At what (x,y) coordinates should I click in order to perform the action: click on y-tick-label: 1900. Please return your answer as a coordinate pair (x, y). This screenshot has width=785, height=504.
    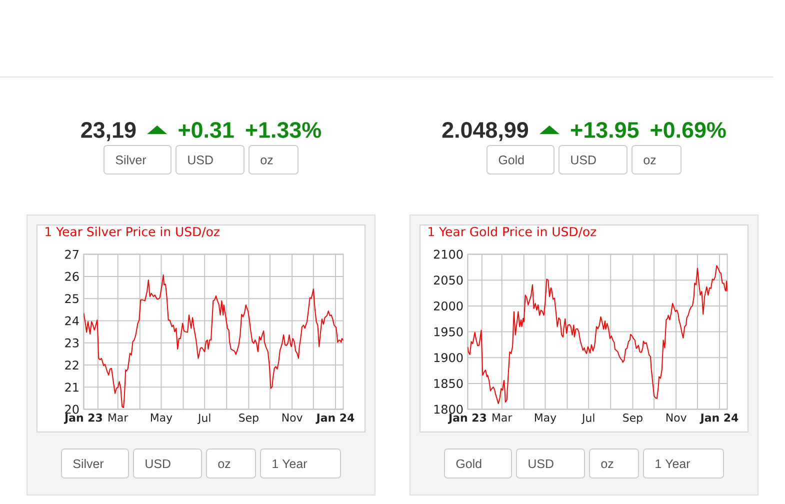
    Looking at the image, I should click on (448, 357).